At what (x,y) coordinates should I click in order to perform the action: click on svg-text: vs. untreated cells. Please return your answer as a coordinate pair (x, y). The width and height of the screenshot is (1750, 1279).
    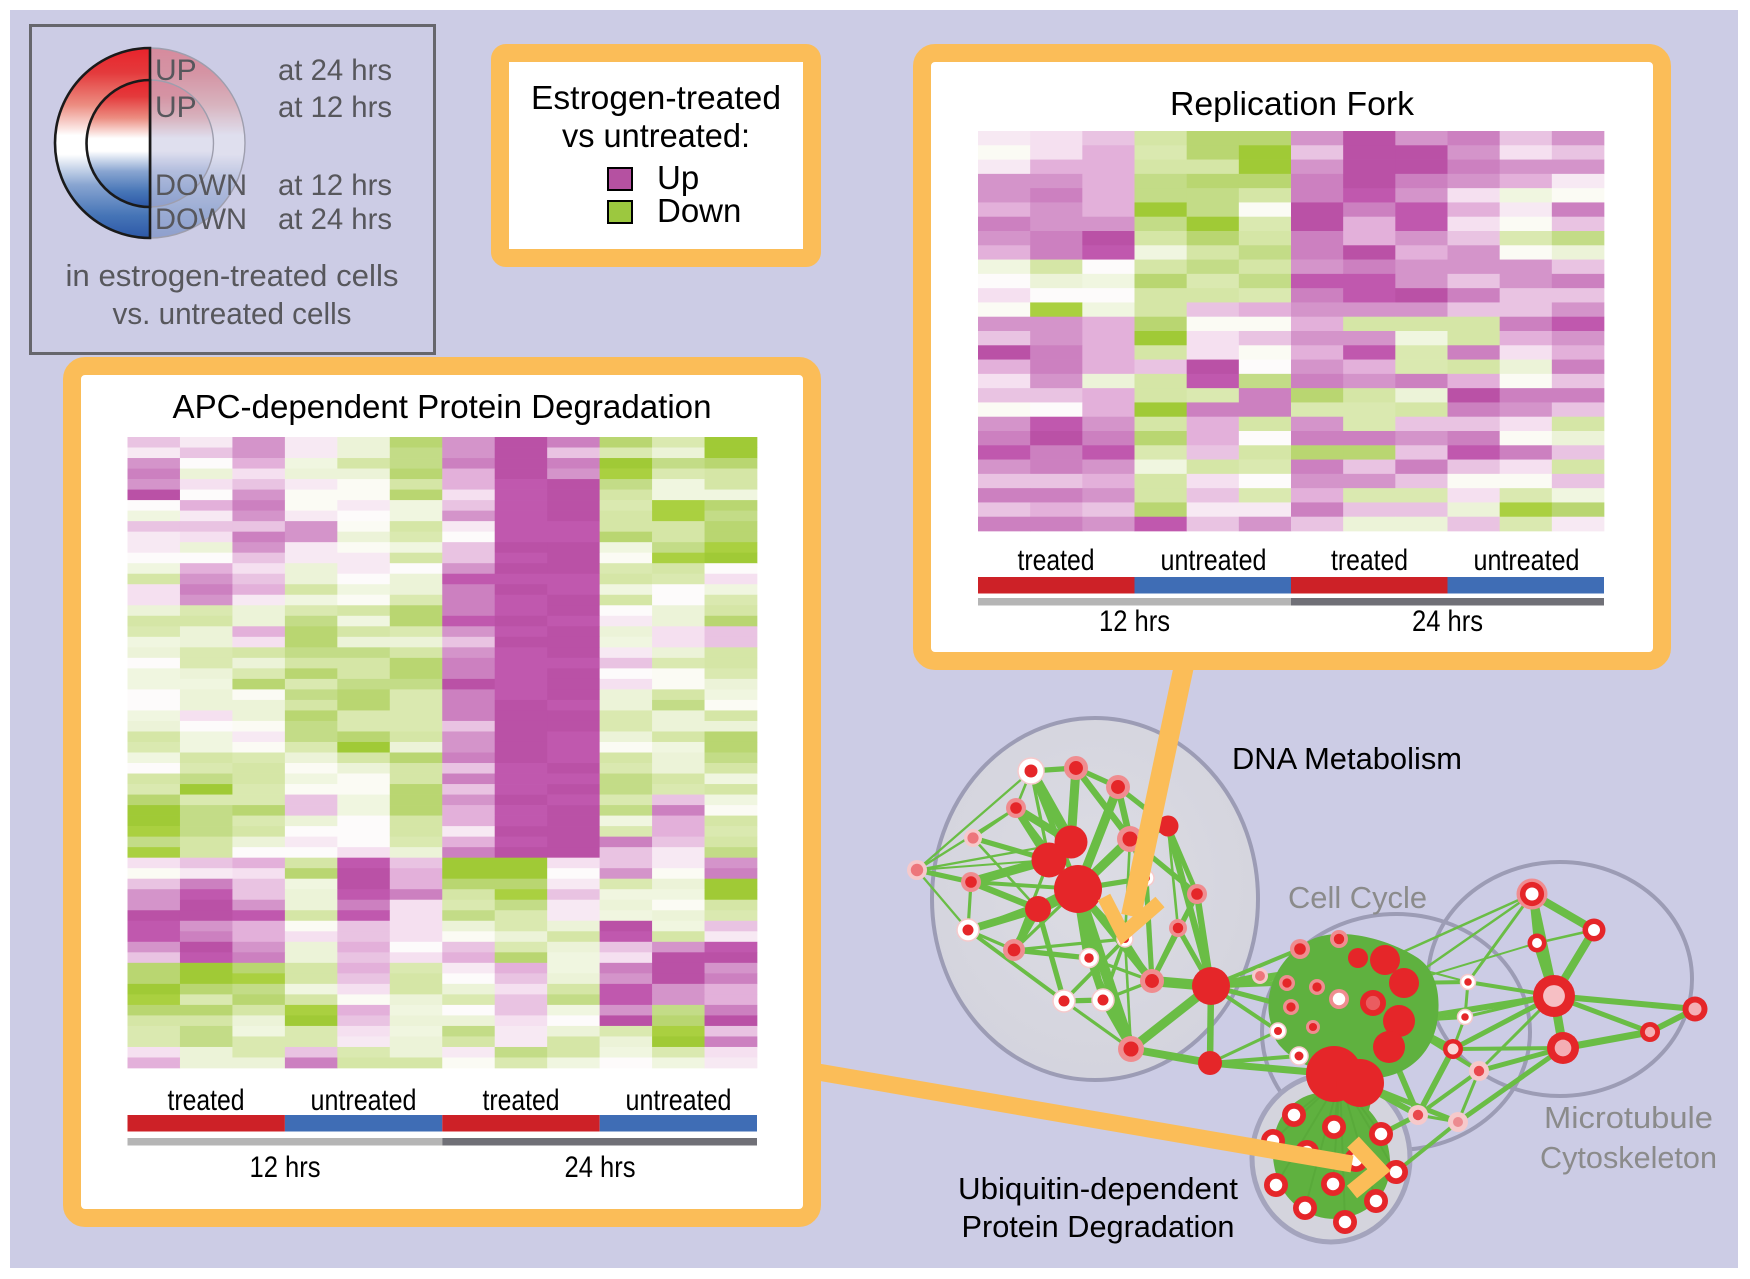
    Looking at the image, I should click on (232, 314).